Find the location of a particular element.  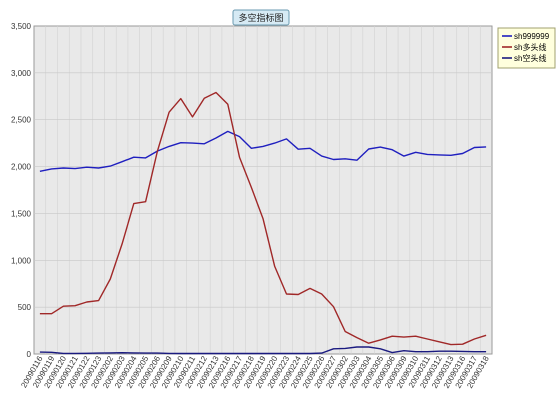

y-tick-label: 2,500 is located at coordinates (21, 120).